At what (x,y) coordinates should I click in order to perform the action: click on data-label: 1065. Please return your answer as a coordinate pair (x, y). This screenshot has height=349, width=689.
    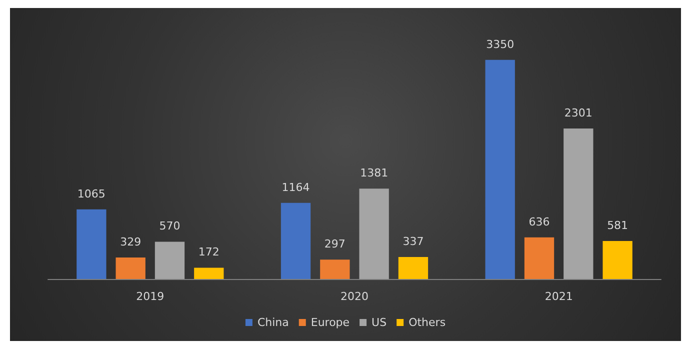
    Looking at the image, I should click on (91, 193).